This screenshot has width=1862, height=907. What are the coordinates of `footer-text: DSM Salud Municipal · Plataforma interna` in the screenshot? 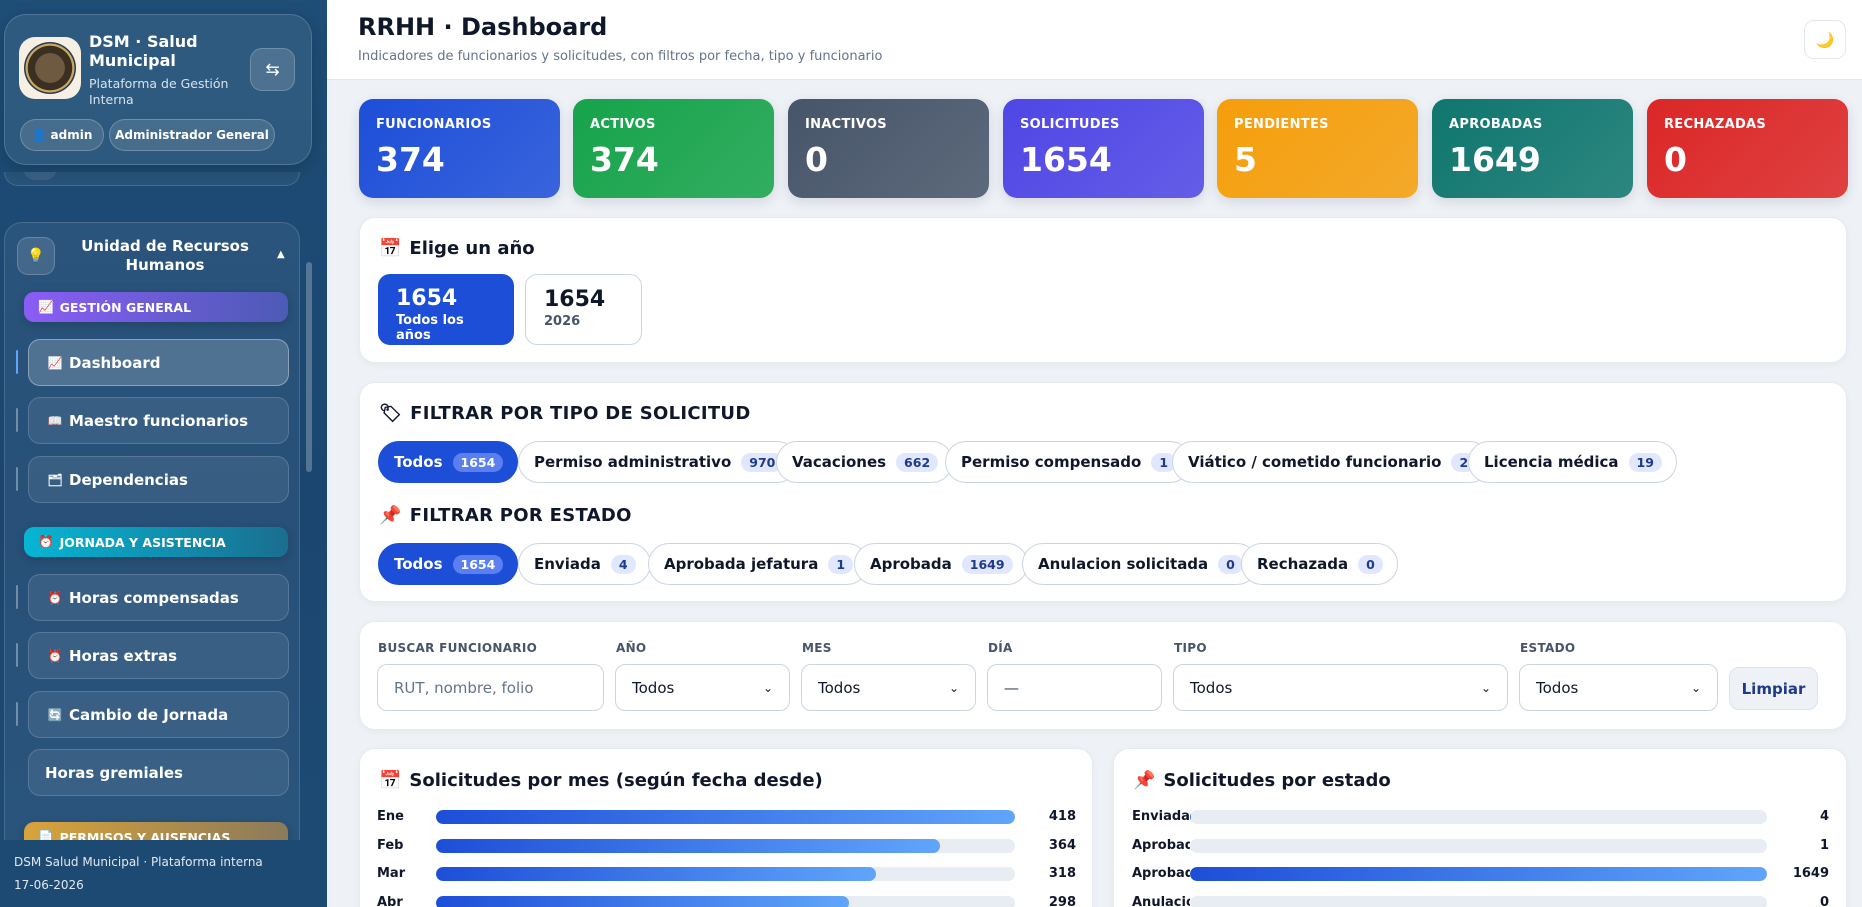 It's located at (138, 862).